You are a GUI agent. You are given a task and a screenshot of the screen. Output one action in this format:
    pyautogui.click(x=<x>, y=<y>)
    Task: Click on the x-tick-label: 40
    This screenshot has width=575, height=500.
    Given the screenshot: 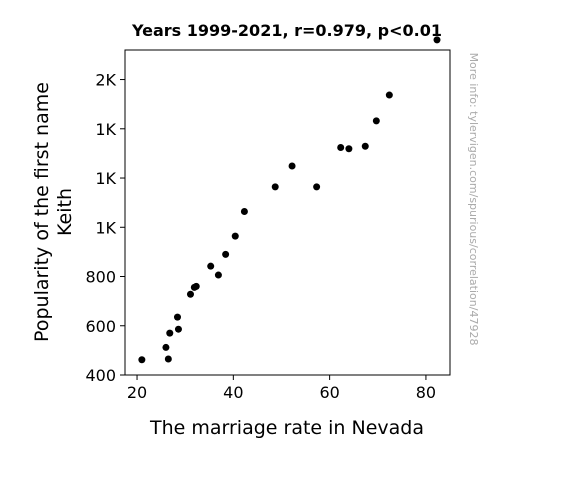 What is the action you would take?
    pyautogui.click(x=233, y=392)
    